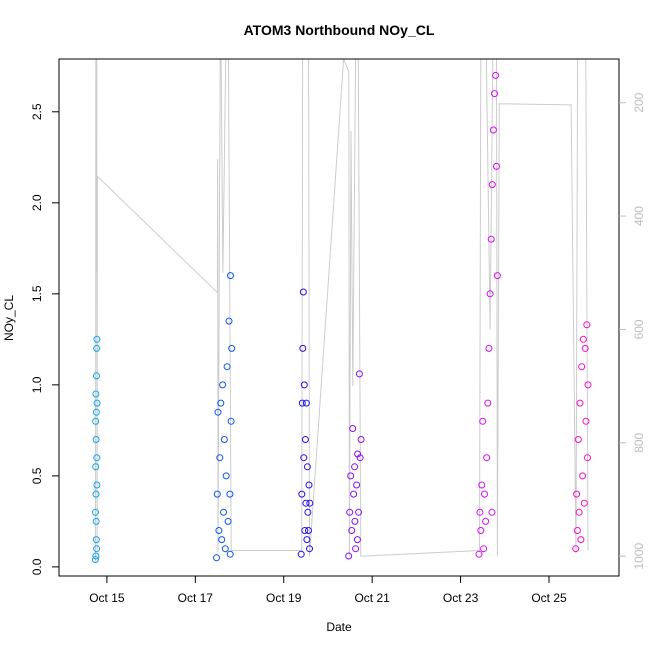 Image resolution: width=650 pixels, height=650 pixels. I want to click on y-tick-label: 0.0, so click(37, 566).